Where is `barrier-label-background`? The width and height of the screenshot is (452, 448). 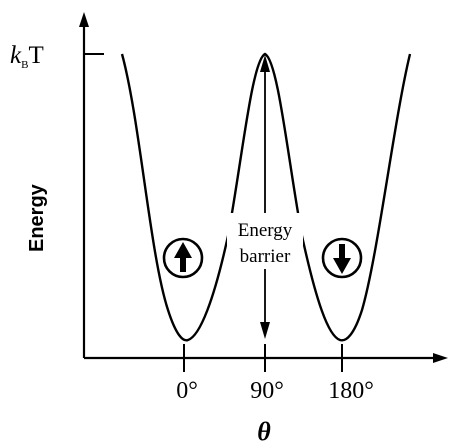 barrier-label-background is located at coordinates (265, 241).